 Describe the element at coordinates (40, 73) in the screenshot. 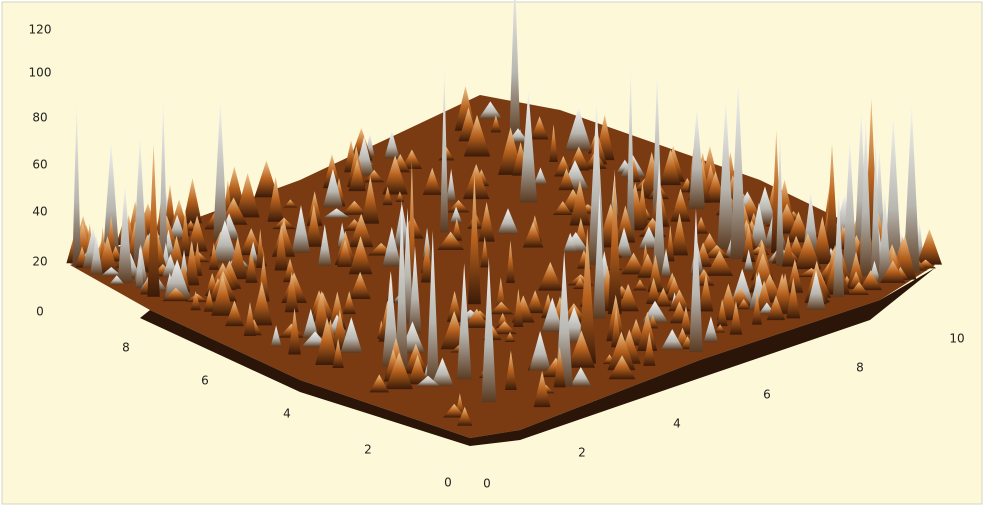

I see `z-axis-label: 100` at that location.